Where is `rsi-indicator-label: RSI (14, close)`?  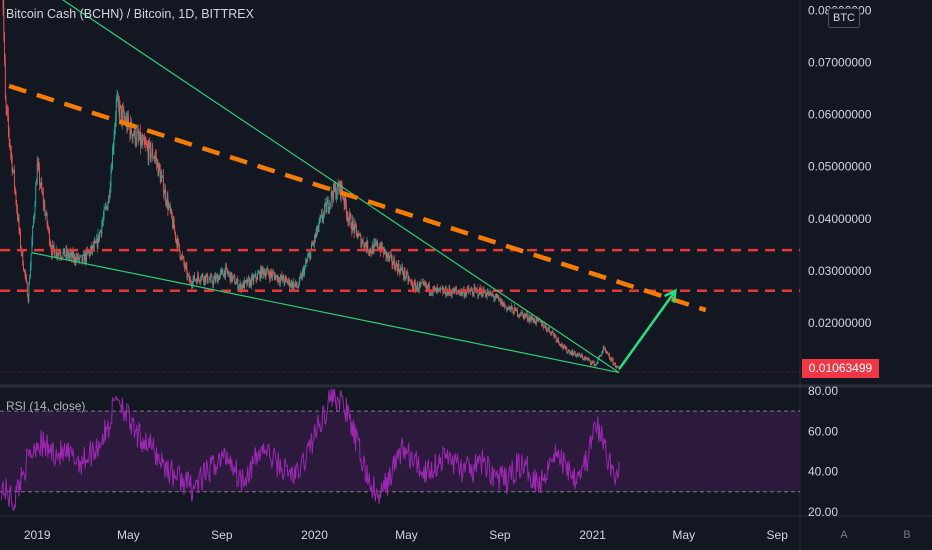 rsi-indicator-label: RSI (14, close) is located at coordinates (46, 406).